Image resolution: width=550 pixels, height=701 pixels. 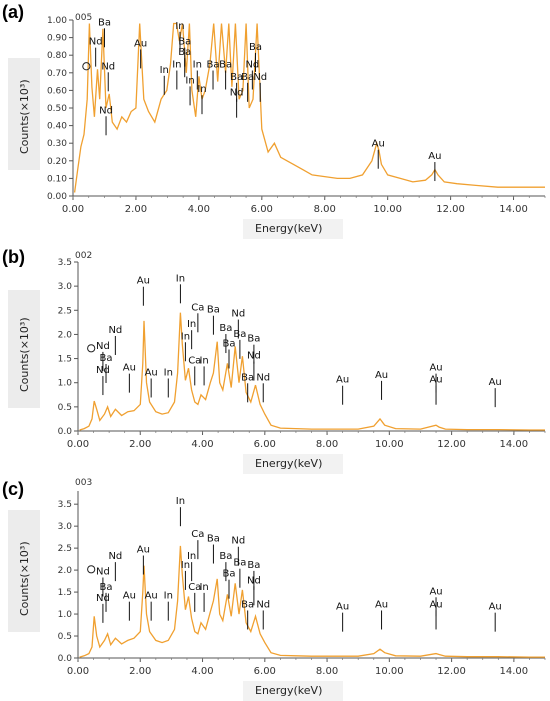 What do you see at coordinates (57, 179) in the screenshot?
I see `y-tick-label: 0.10` at bounding box center [57, 179].